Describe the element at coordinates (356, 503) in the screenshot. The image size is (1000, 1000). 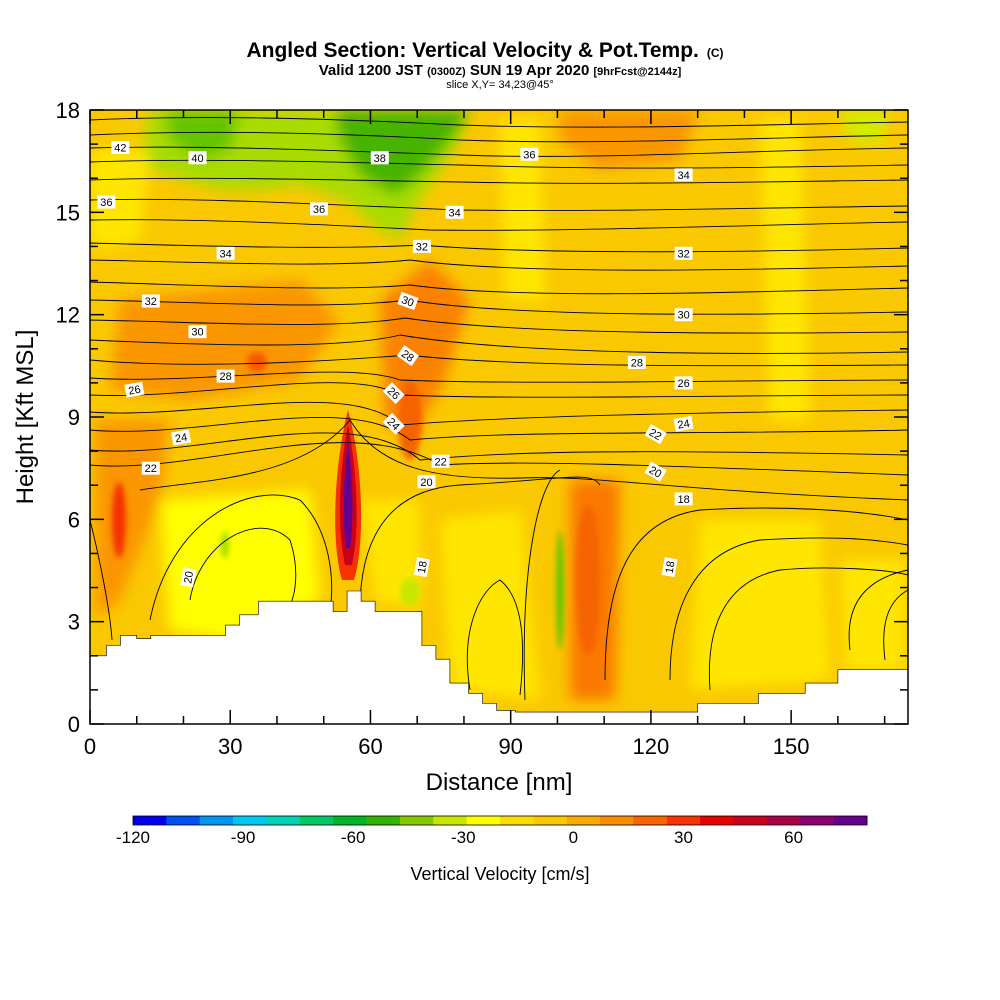
I see `velocity-cores` at that location.